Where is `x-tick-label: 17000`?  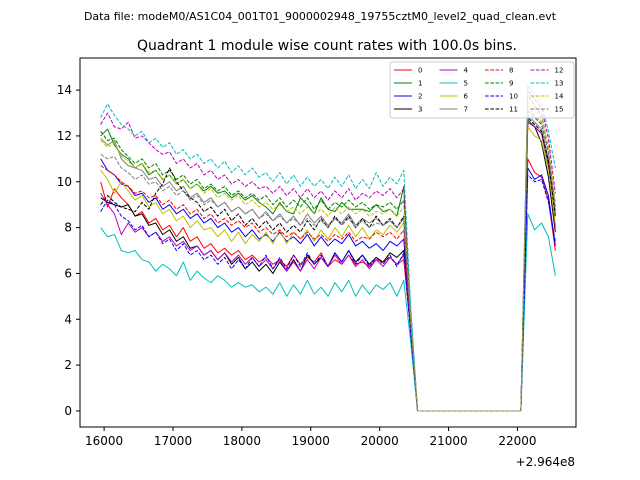 x-tick-label: 17000 is located at coordinates (173, 441).